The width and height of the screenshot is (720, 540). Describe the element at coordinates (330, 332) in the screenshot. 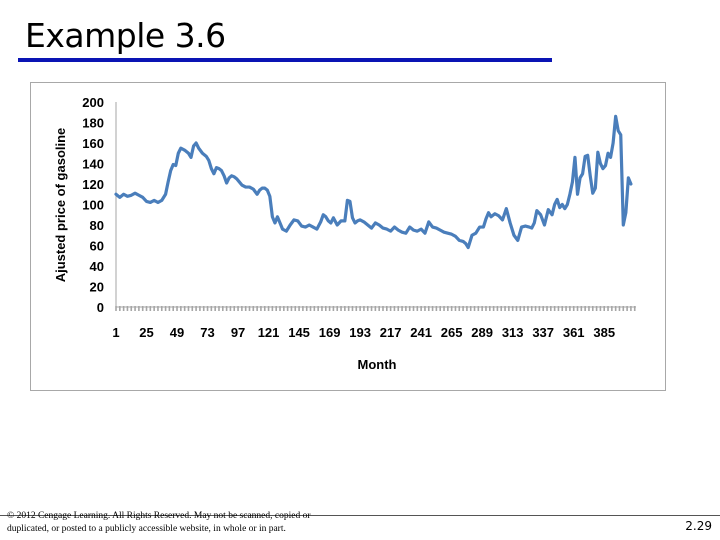

I see `x-tick-label: 169` at that location.